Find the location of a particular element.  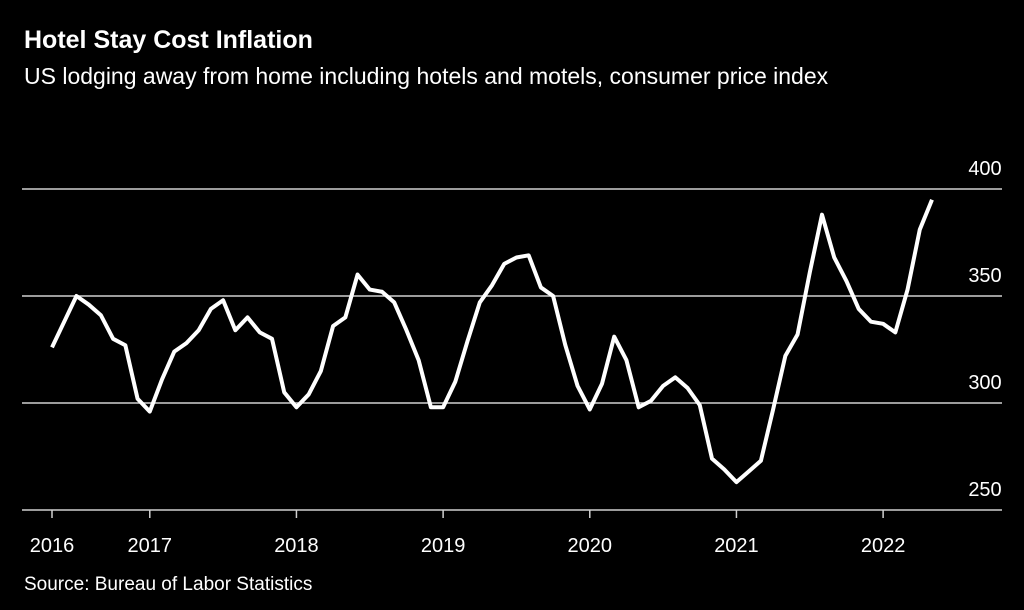

x-tick-label: 2020 is located at coordinates (590, 546).